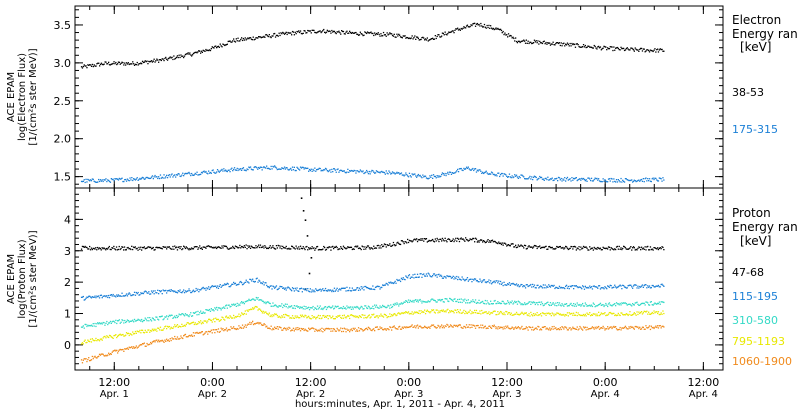 Image resolution: width=800 pixels, height=414 pixels. Describe the element at coordinates (755, 47) in the screenshot. I see `legend-title: [keV]` at that location.